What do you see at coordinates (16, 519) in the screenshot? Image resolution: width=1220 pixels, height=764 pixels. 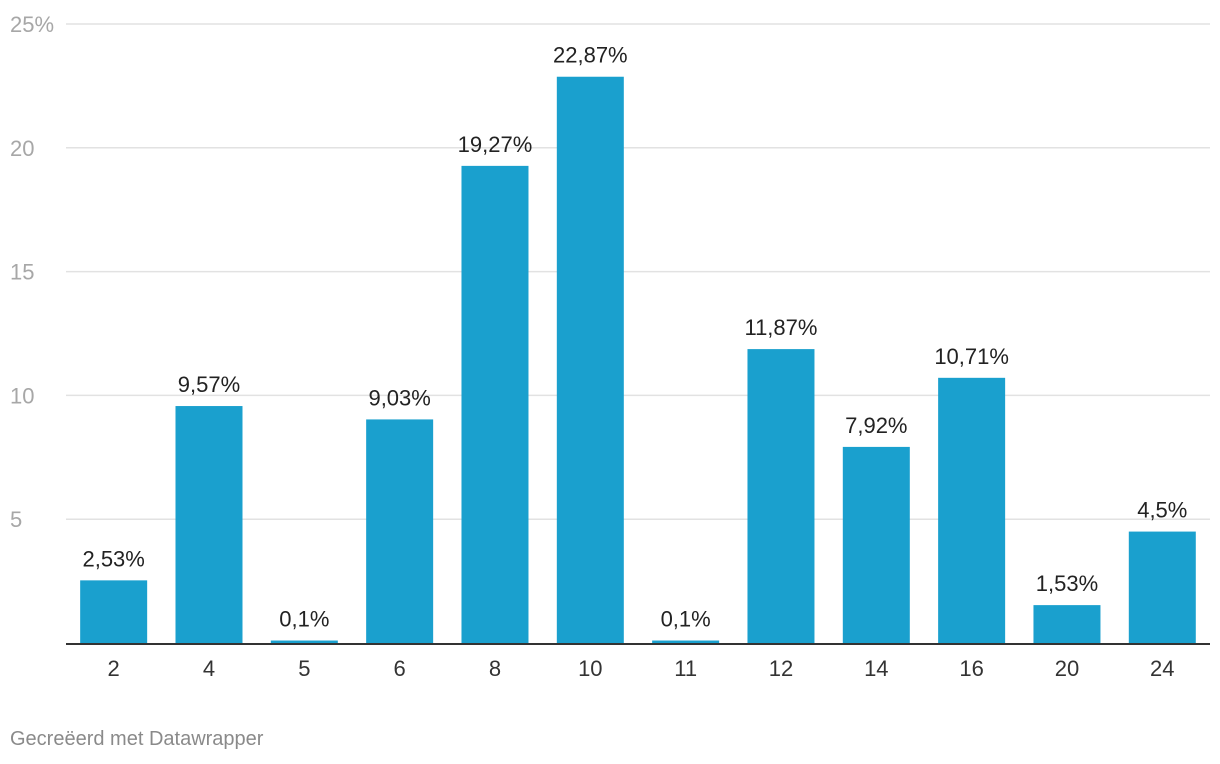 I see `y-tick-label: 5` at bounding box center [16, 519].